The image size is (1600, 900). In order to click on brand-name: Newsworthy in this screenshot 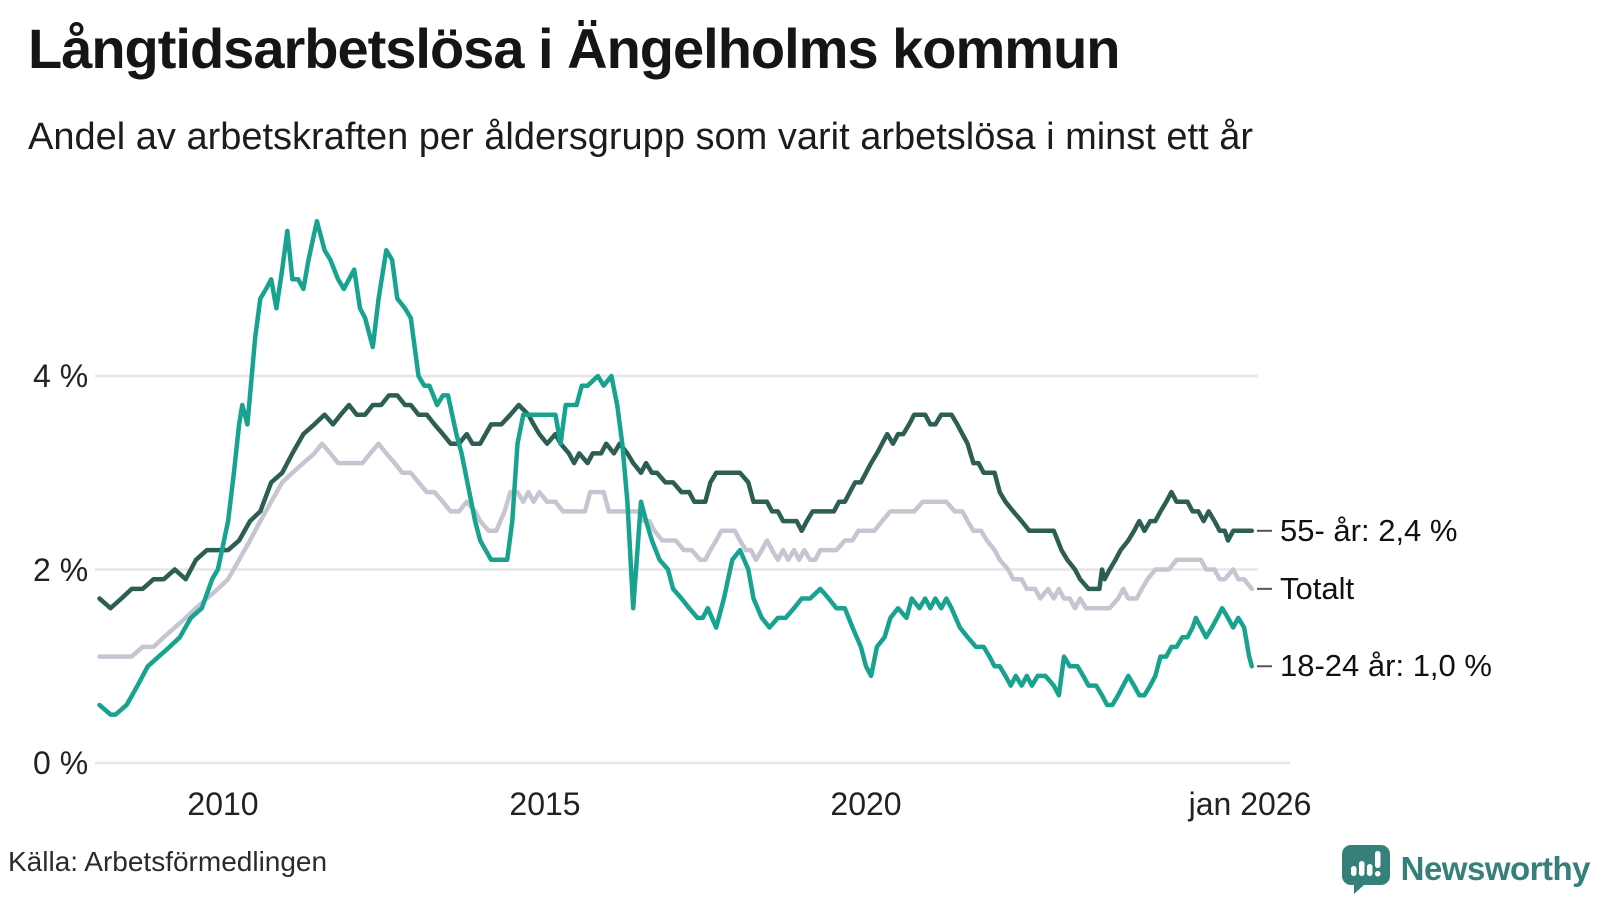, I will do `click(1495, 868)`.